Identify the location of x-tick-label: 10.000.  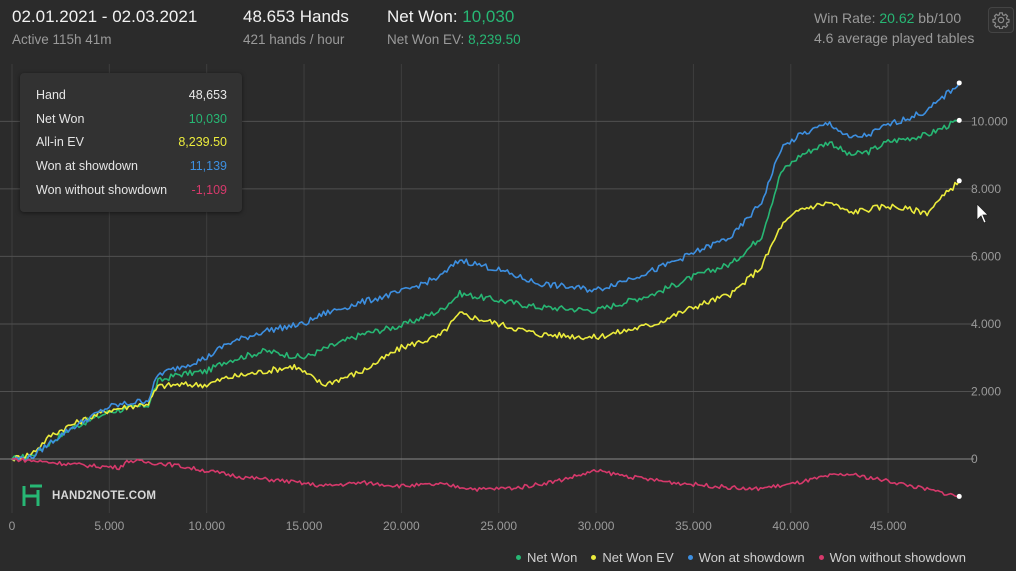
(206, 526).